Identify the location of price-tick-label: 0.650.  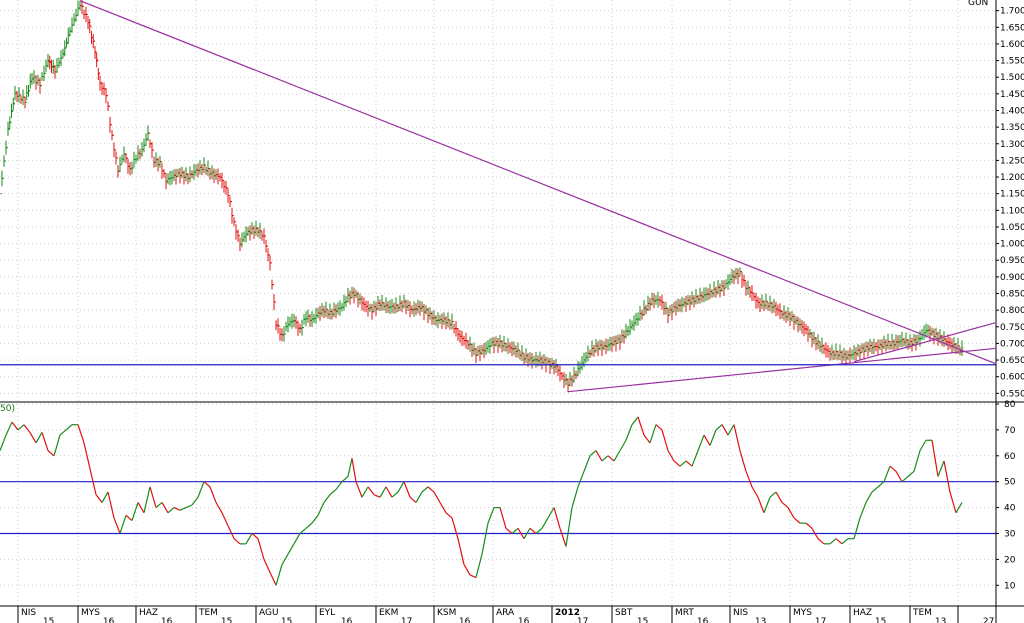
(1012, 361).